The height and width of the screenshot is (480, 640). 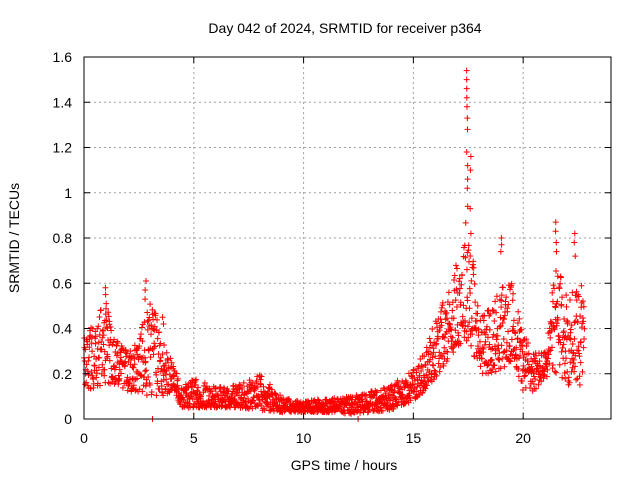 I want to click on x-tick-label: 0, so click(x=84, y=438).